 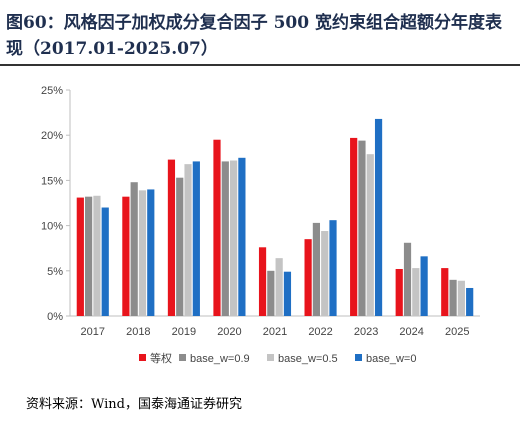 What do you see at coordinates (308, 359) in the screenshot?
I see `legend-label: base_w=0.5` at bounding box center [308, 359].